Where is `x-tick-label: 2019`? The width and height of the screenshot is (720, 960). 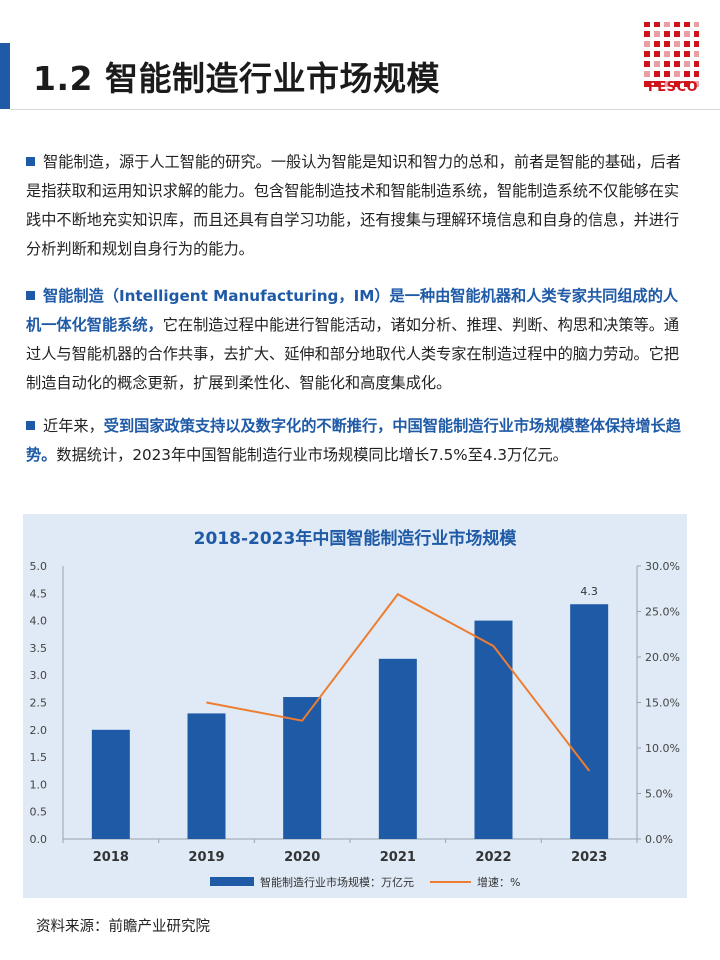
x-tick-label: 2019 is located at coordinates (206, 857).